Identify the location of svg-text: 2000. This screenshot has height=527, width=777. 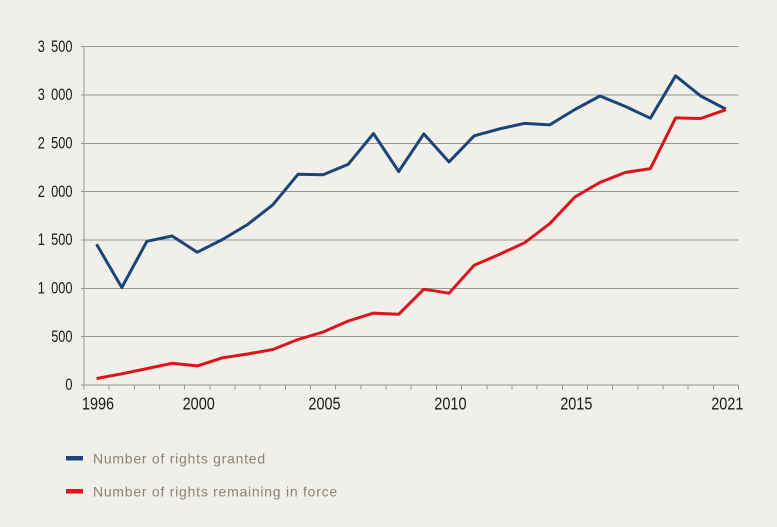
(199, 404).